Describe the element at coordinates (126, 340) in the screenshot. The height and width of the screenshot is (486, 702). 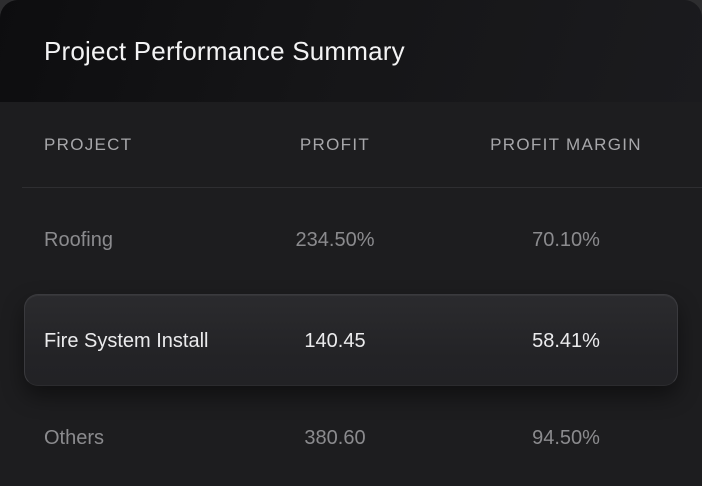
I see `project-cell: Fire System Install` at that location.